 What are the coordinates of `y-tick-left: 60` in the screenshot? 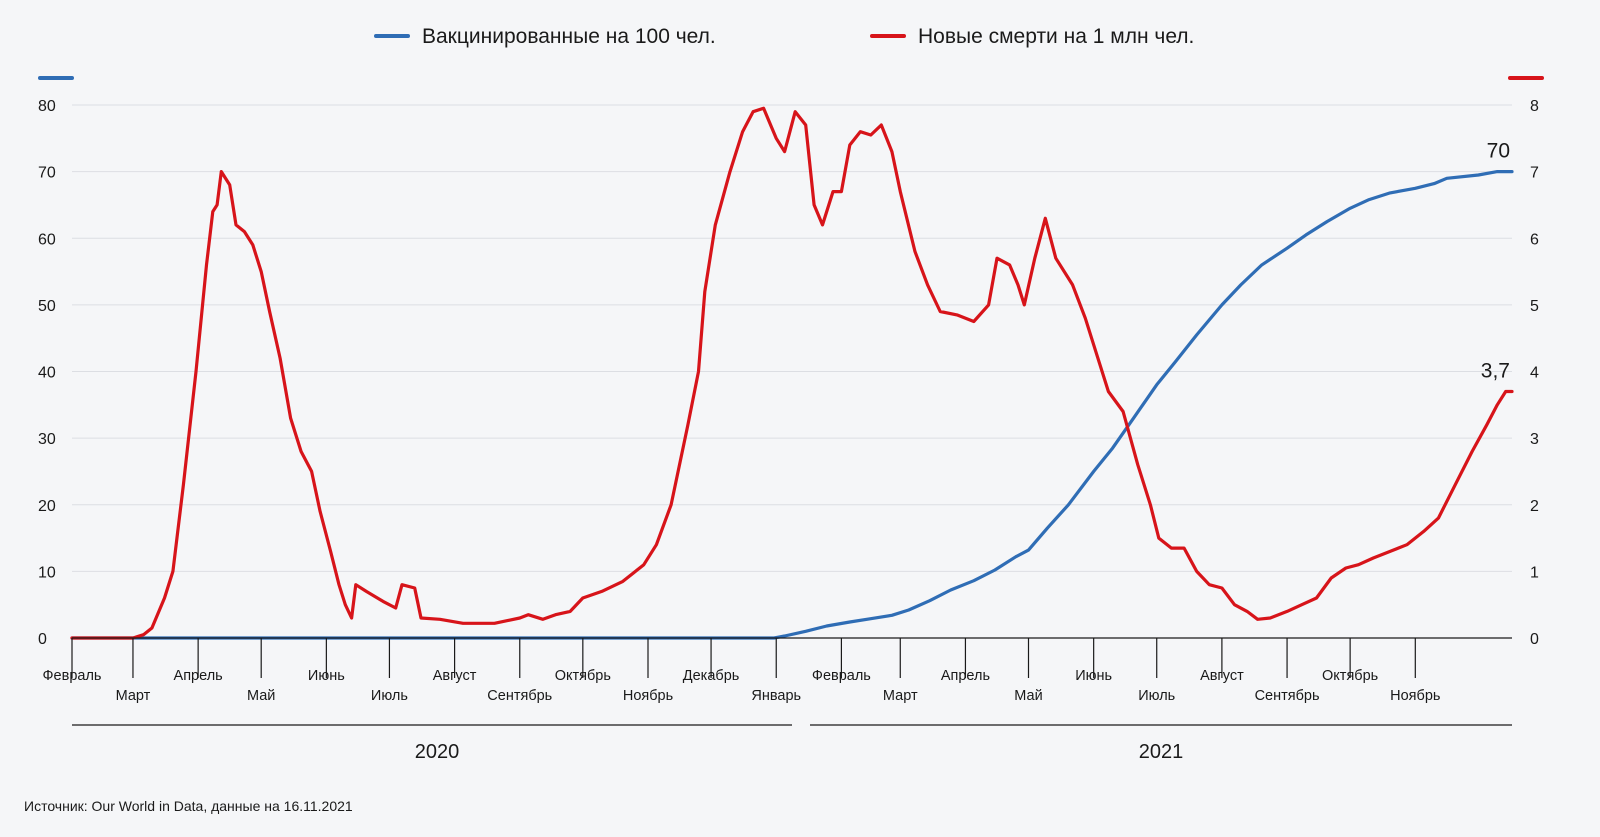 It's located at (47, 239).